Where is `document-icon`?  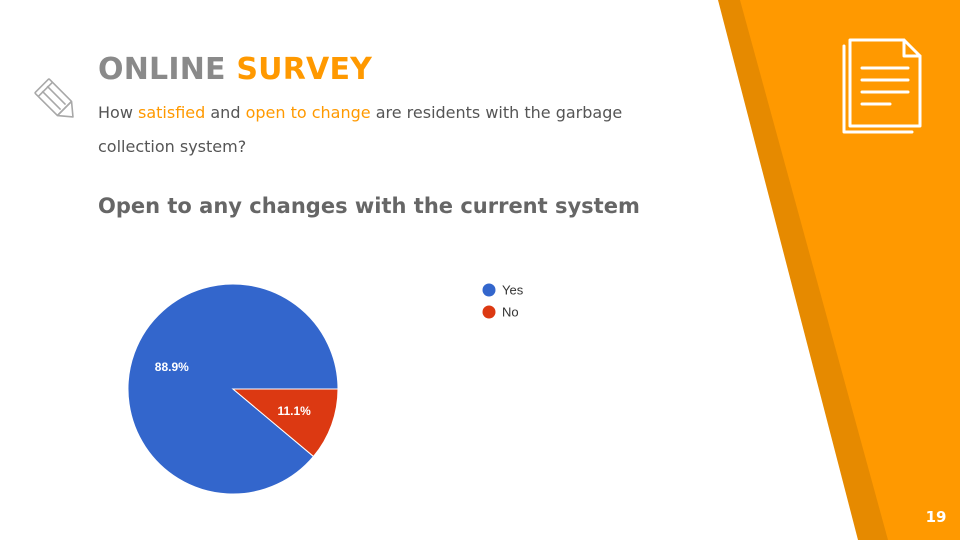
document-icon is located at coordinates (882, 86).